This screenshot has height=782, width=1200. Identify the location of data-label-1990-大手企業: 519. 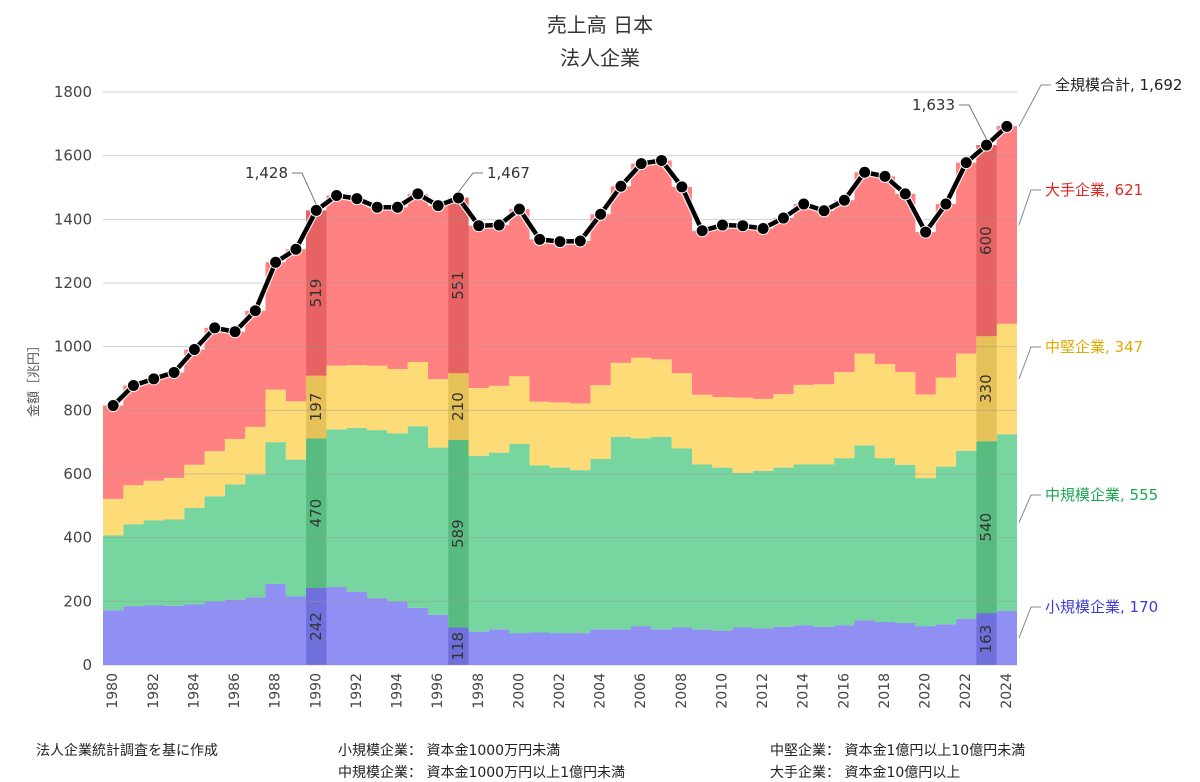
(316, 293).